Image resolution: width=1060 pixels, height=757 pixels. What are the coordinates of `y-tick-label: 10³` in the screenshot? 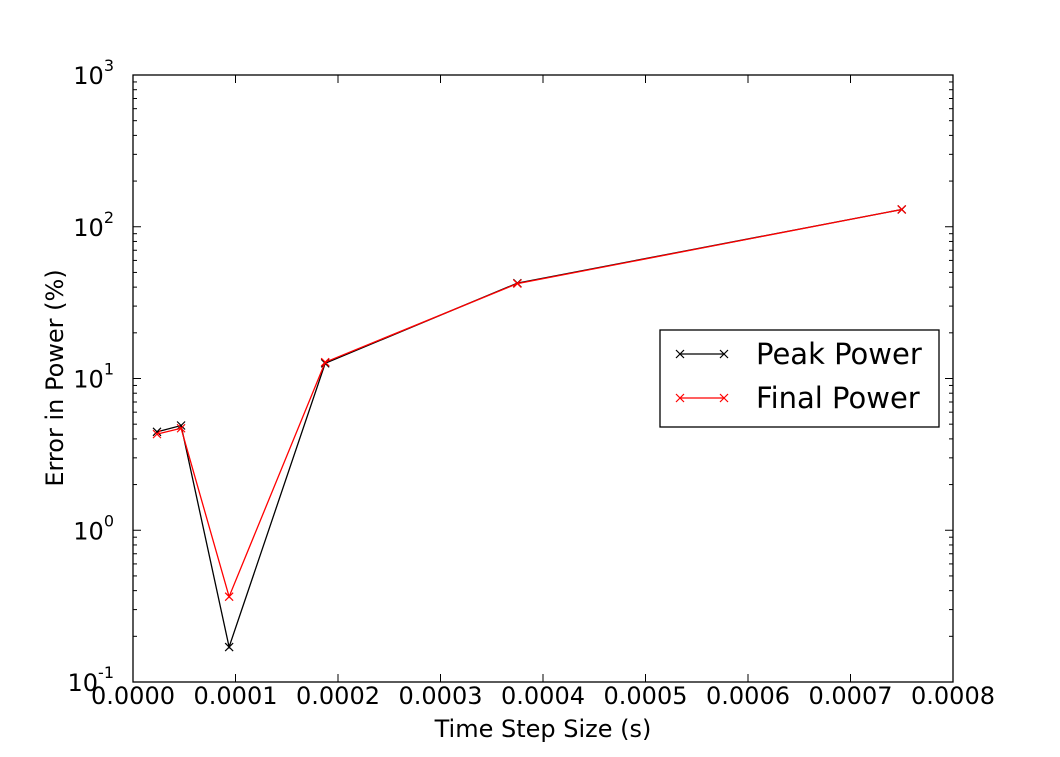 It's located at (93, 73).